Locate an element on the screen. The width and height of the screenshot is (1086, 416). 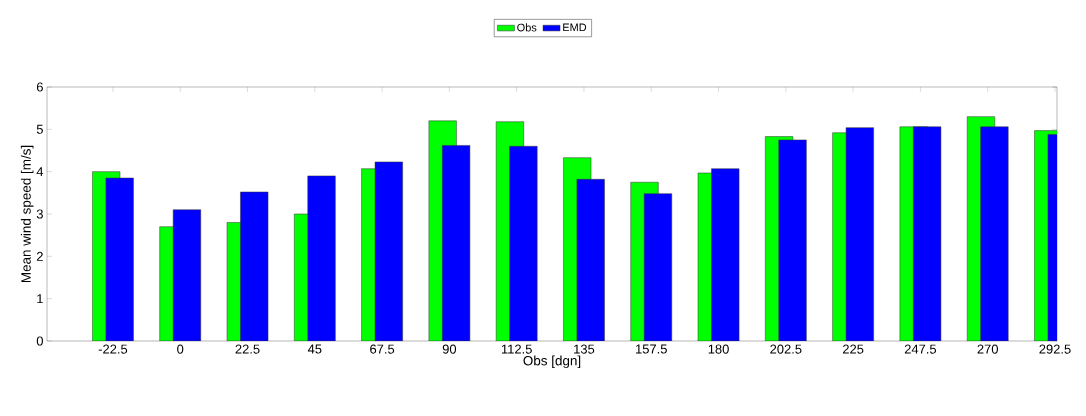
y-axis-title: Mean wind speed [m/s] is located at coordinates (27, 214).